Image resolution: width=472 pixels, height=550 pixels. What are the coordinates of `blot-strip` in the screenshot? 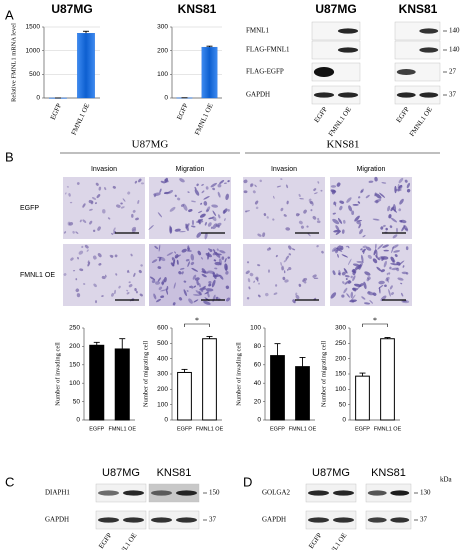 It's located at (388, 493).